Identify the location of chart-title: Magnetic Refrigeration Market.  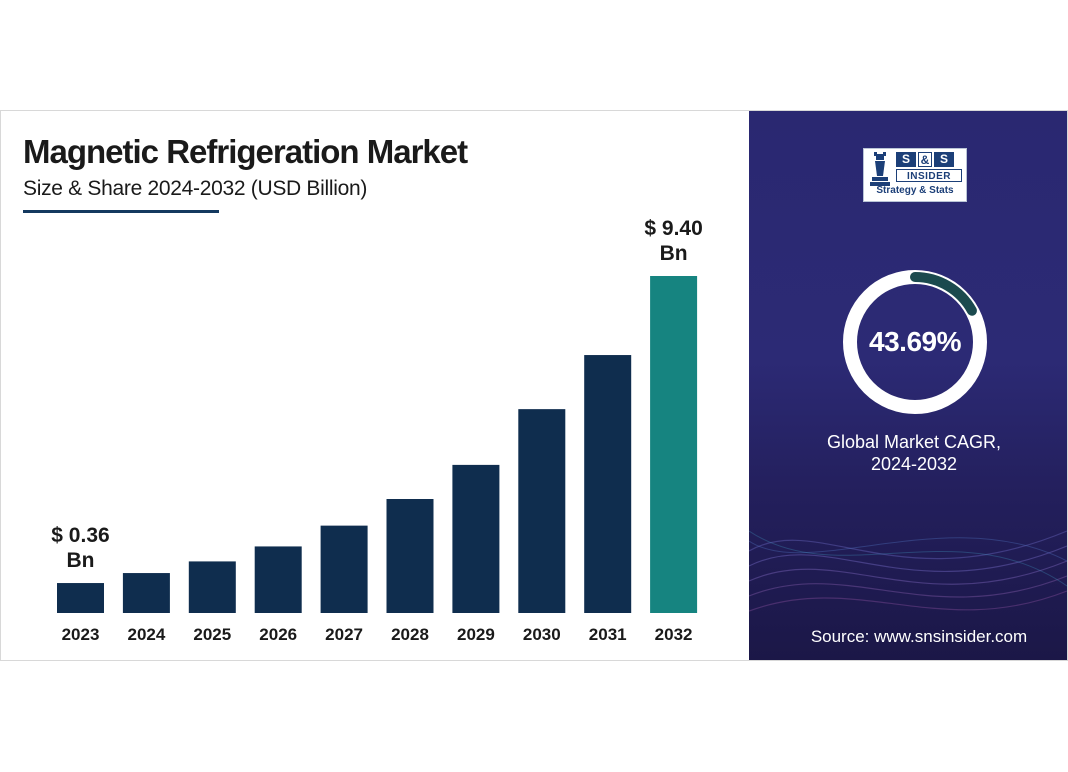
(245, 151).